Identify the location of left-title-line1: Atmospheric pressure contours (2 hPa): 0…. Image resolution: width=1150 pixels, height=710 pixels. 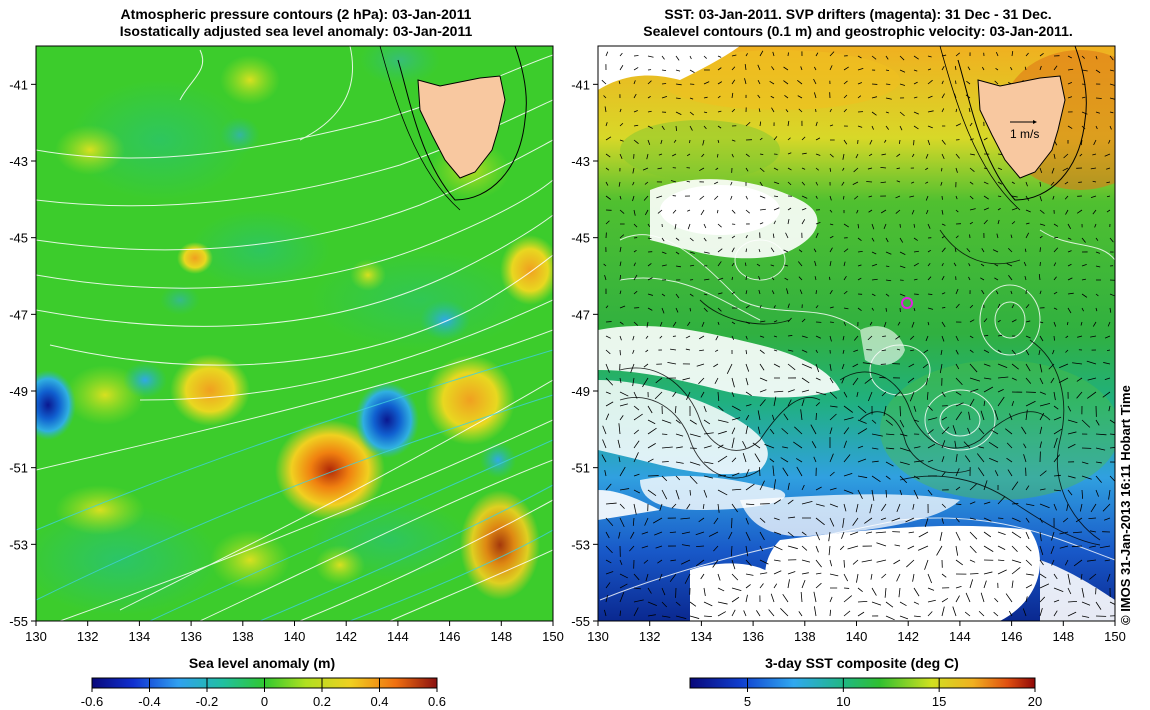
(296, 14).